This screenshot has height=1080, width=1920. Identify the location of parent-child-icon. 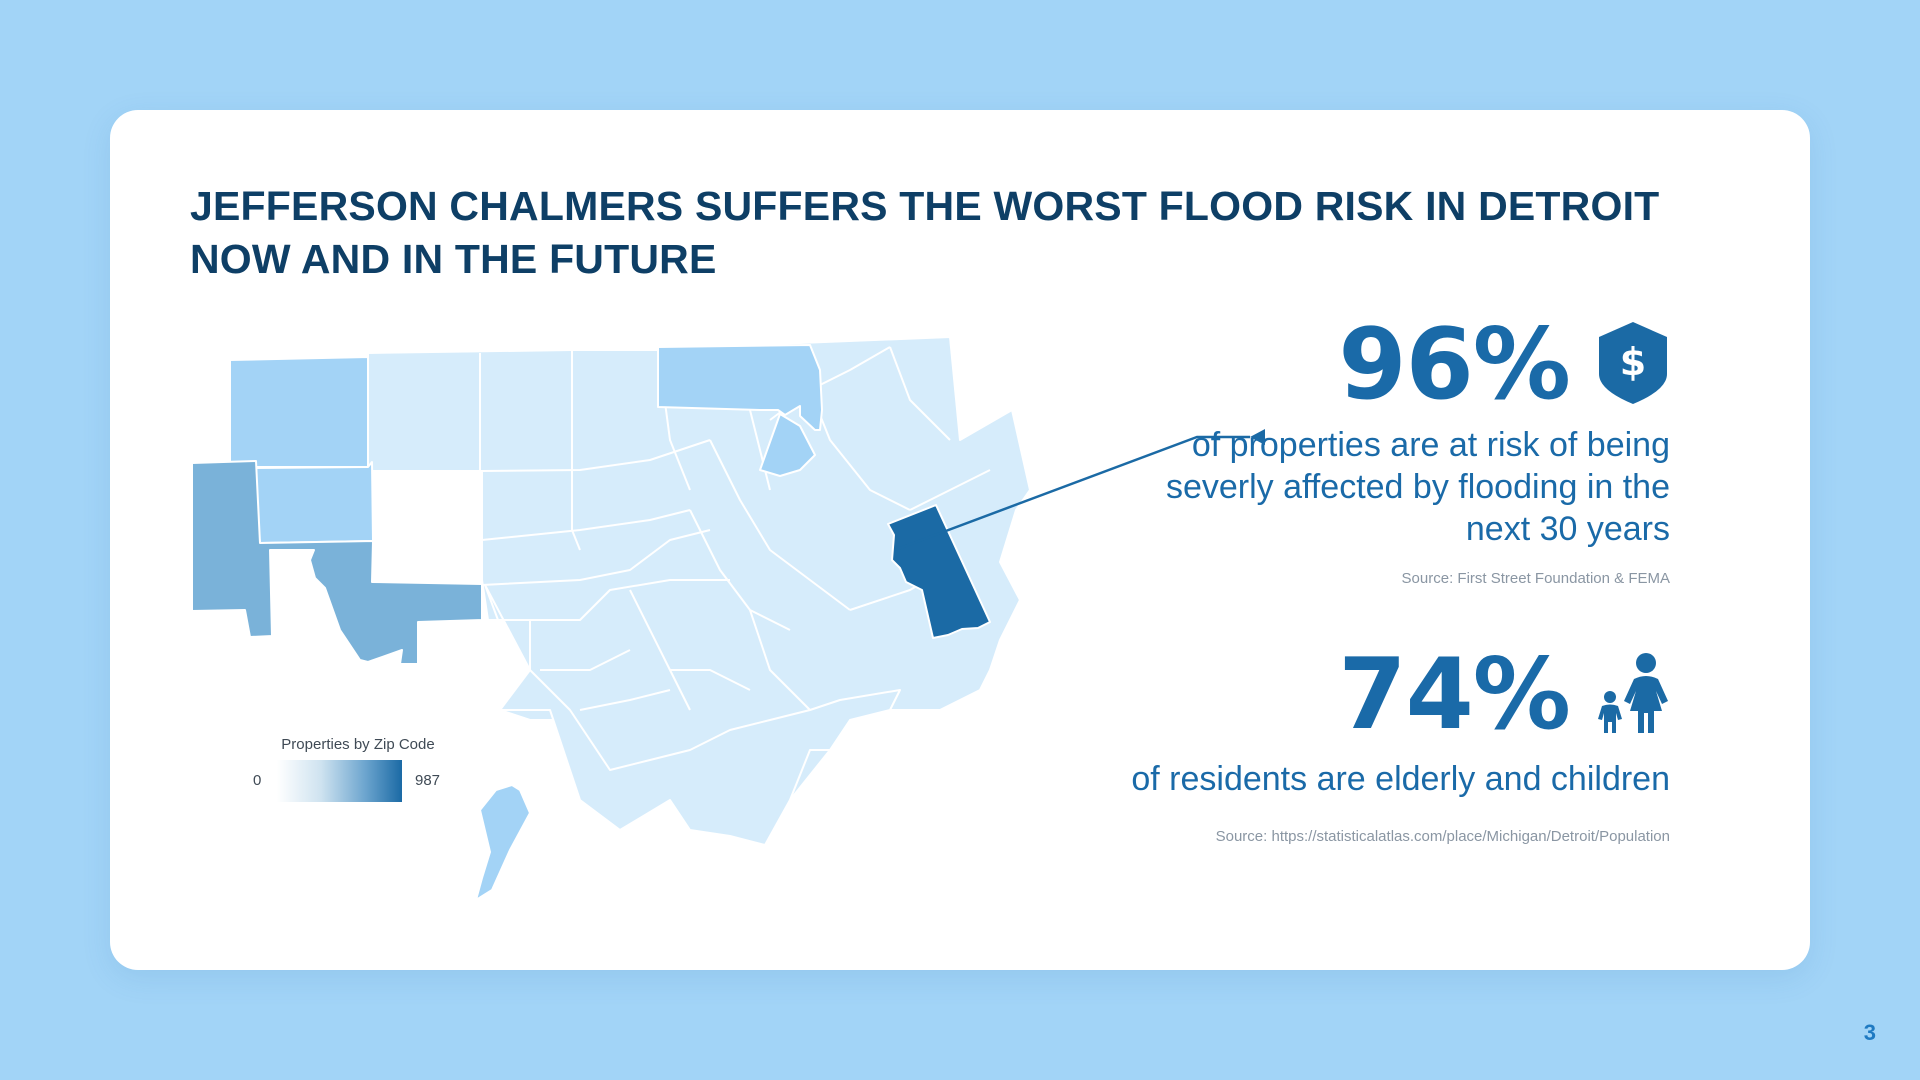
(1633, 695).